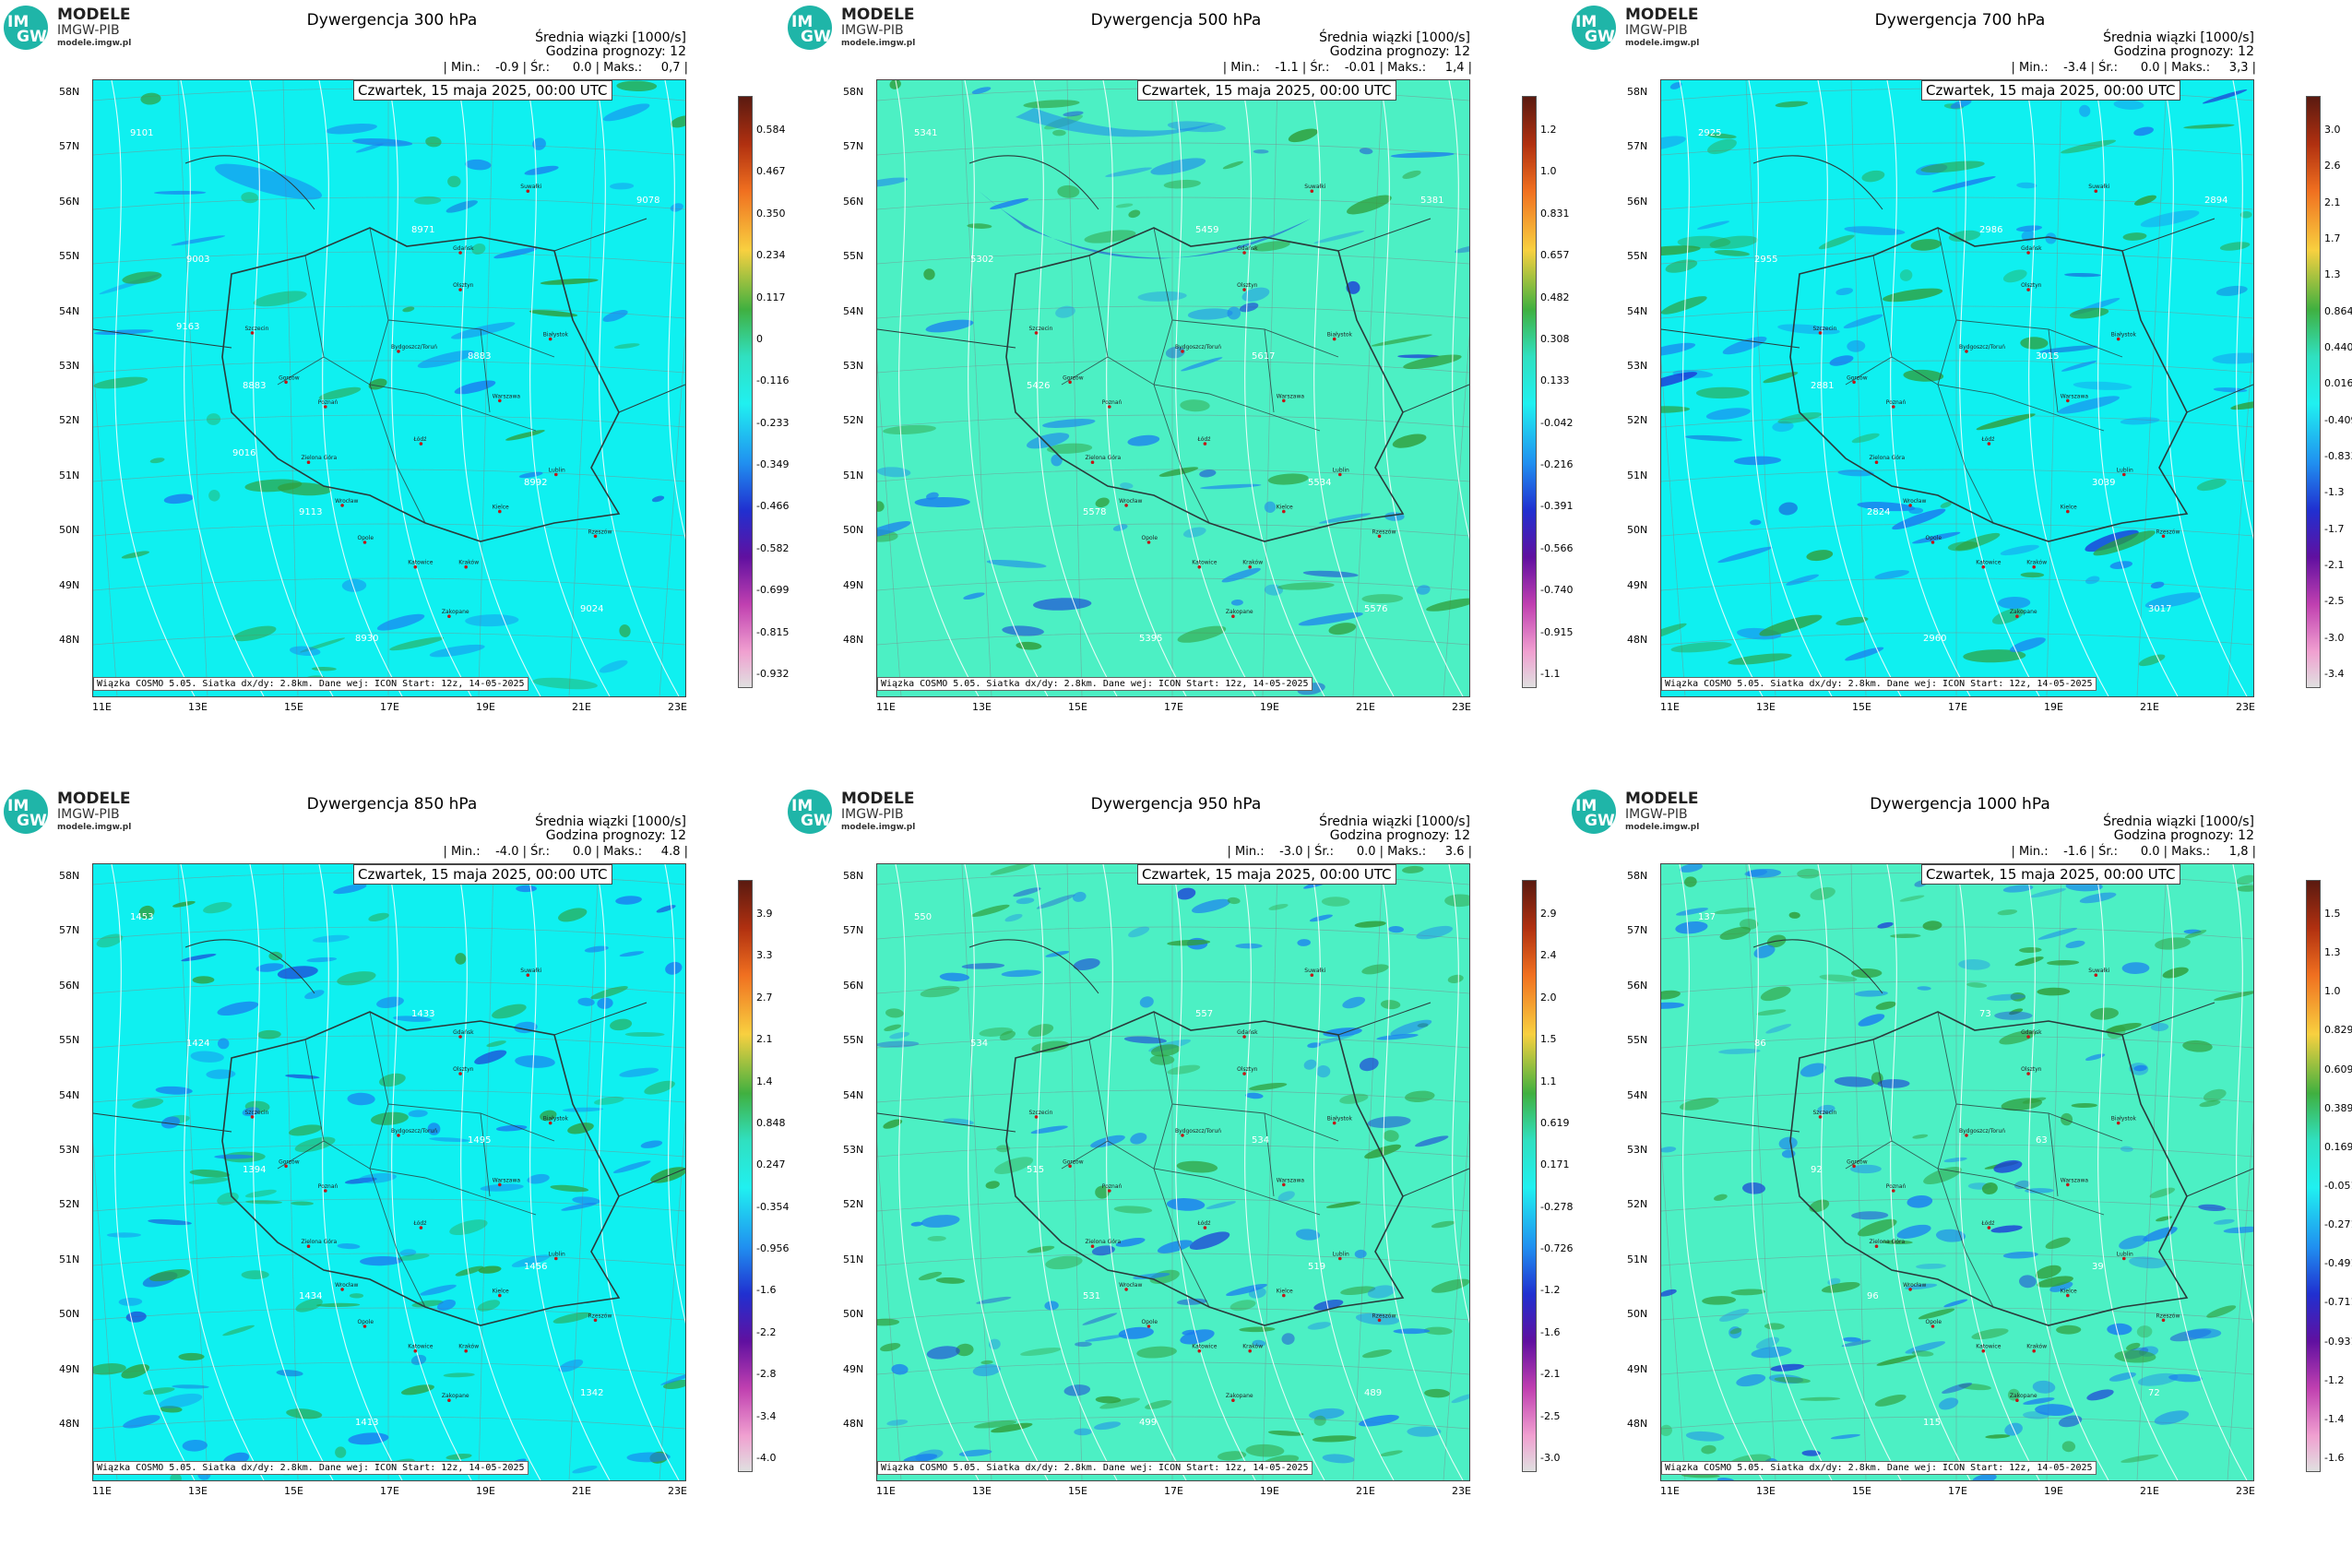 This screenshot has width=2352, height=1568. Describe the element at coordinates (853, 1150) in the screenshot. I see `latitude-label: 53N` at that location.